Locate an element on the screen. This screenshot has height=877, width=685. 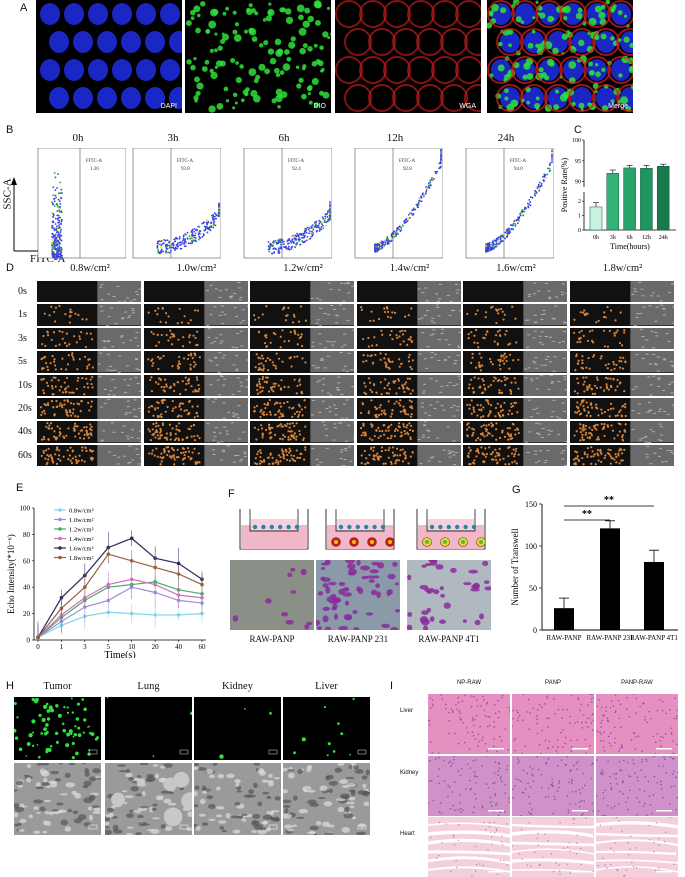
organ-label: Kidney is located at coordinates (237, 686).